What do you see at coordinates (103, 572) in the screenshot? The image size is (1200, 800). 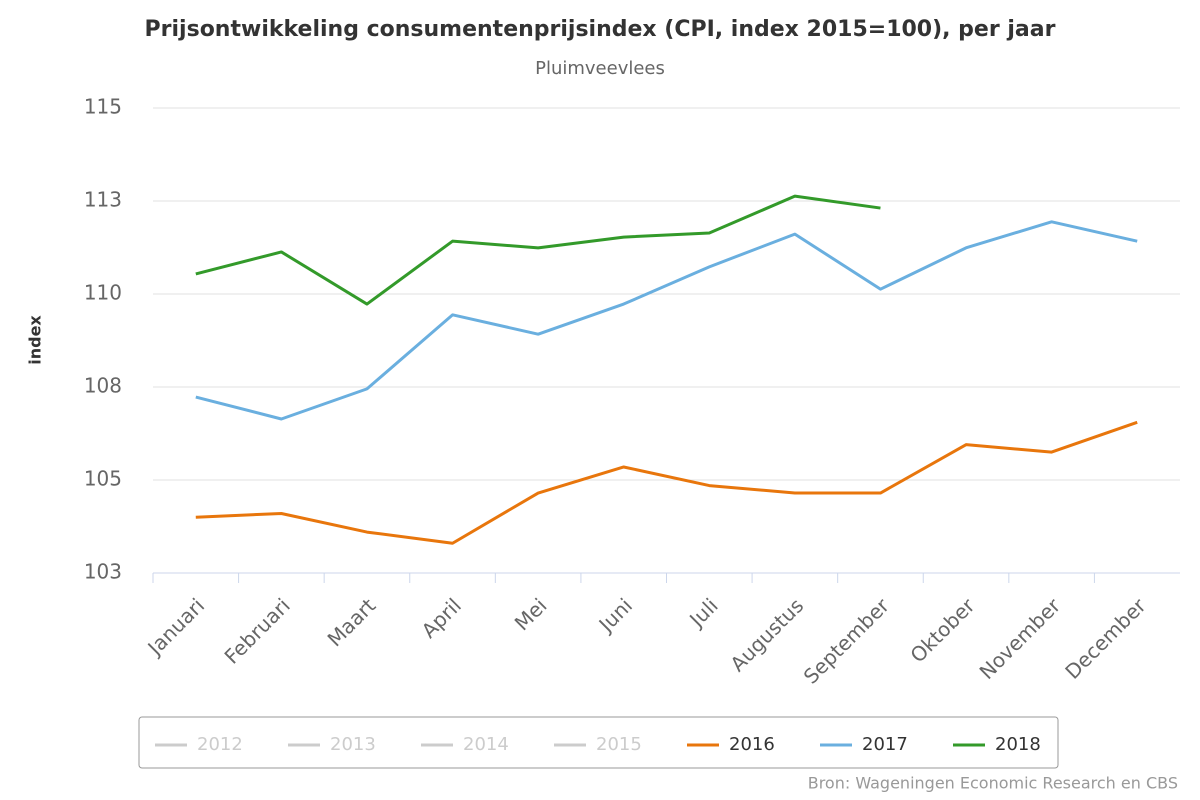 I see `y-tick-label: 103` at bounding box center [103, 572].